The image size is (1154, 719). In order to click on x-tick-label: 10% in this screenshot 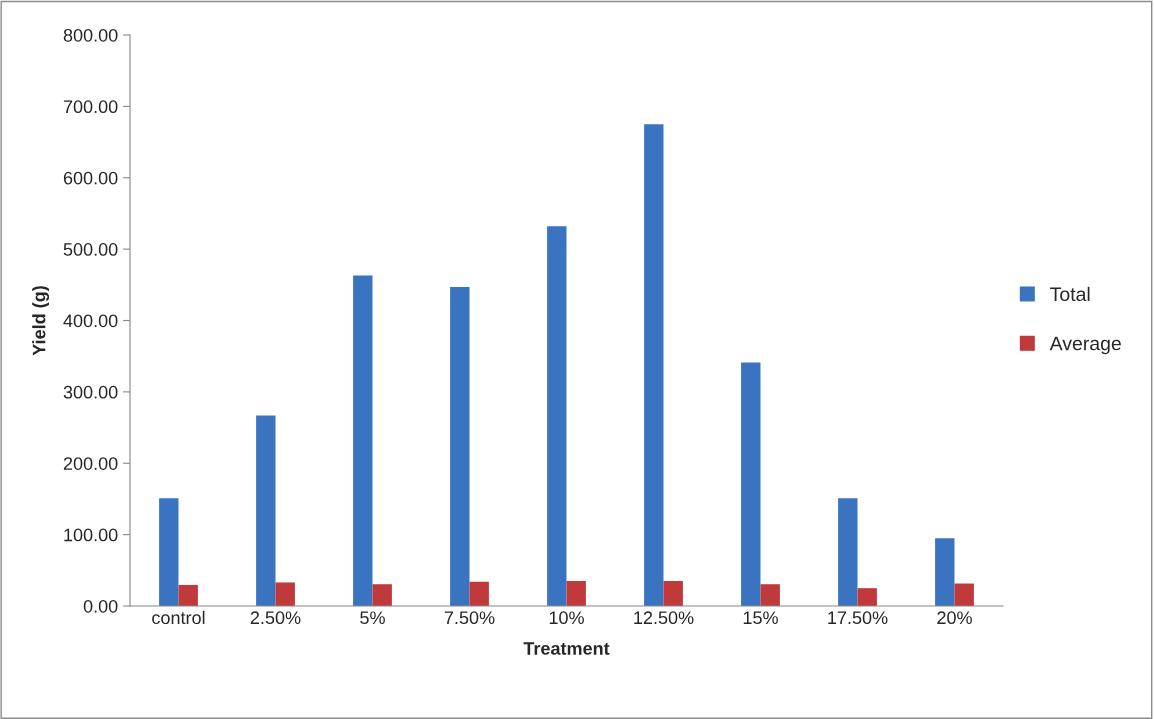, I will do `click(566, 618)`.